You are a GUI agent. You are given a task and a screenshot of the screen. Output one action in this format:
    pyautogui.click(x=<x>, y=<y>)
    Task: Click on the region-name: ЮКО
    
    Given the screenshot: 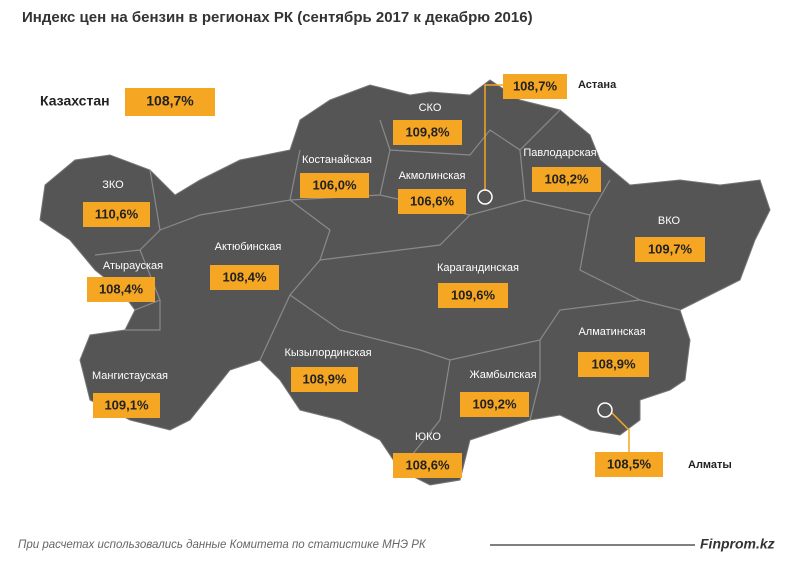 What is the action you would take?
    pyautogui.click(x=428, y=437)
    